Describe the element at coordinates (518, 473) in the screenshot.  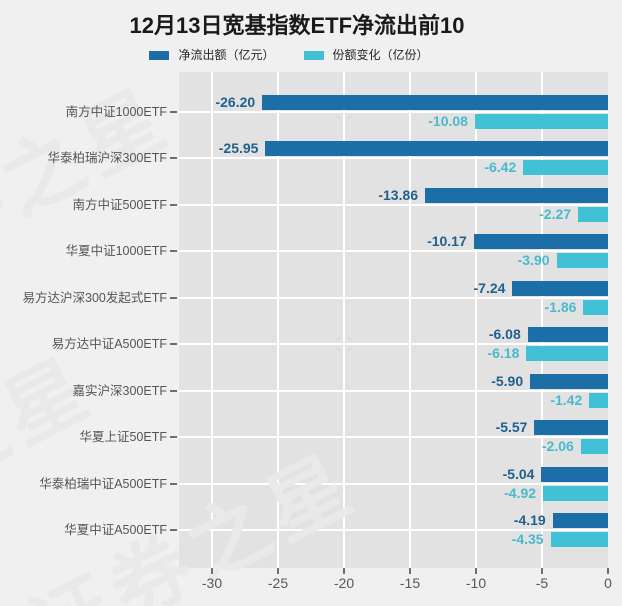
I see `value-label-net-outflow: -5.04` at that location.